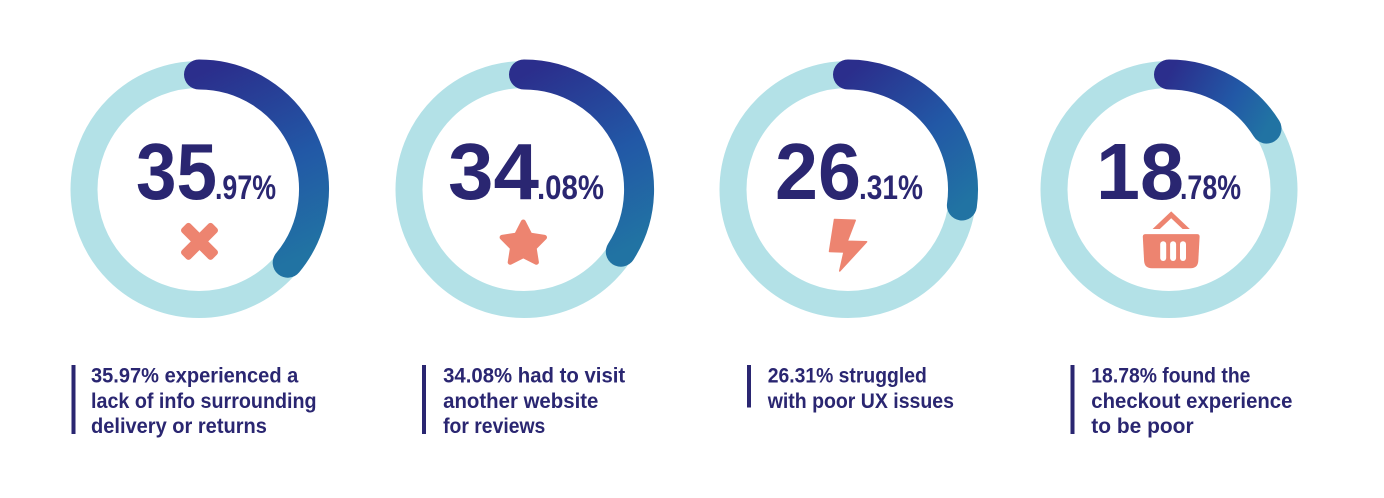  What do you see at coordinates (494, 171) in the screenshot?
I see `svg-text: 34` at bounding box center [494, 171].